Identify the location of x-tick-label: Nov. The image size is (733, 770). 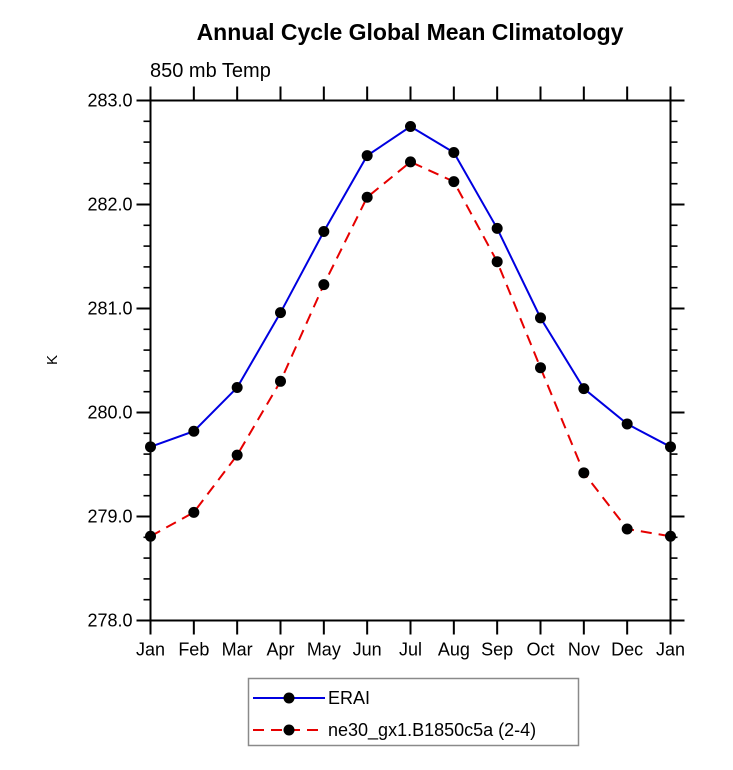
(584, 650).